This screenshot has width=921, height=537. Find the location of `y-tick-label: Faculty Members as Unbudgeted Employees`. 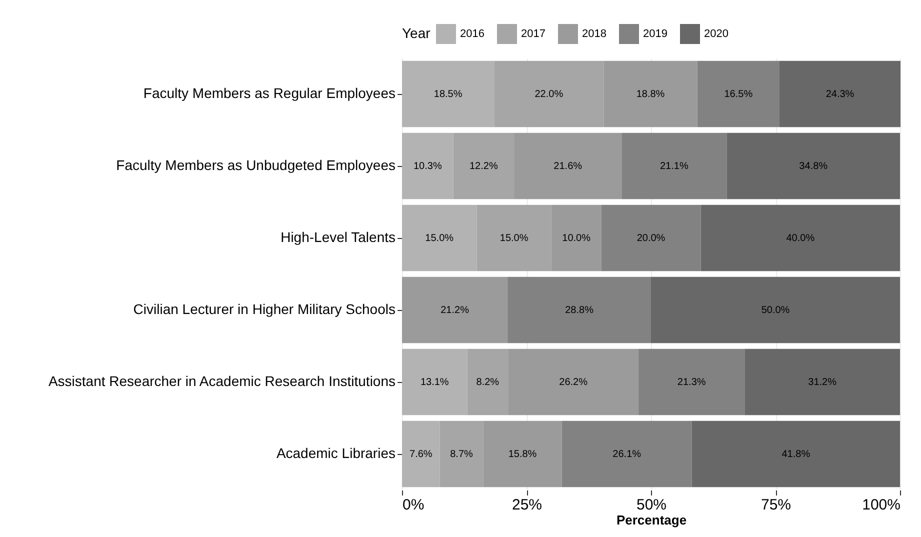

y-tick-label: Faculty Members as Unbudgeted Employees is located at coordinates (256, 165).